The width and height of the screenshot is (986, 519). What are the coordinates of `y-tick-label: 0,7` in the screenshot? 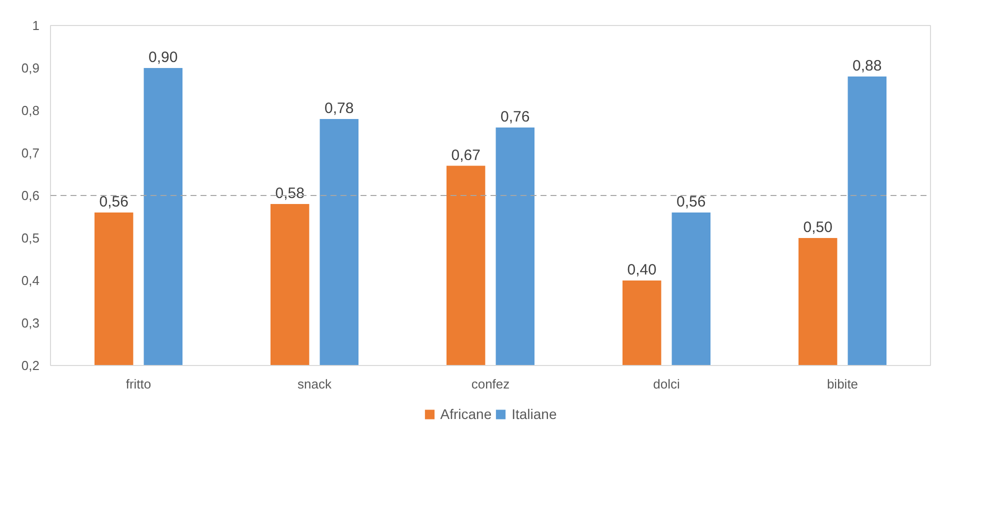 It's located at (30, 153).